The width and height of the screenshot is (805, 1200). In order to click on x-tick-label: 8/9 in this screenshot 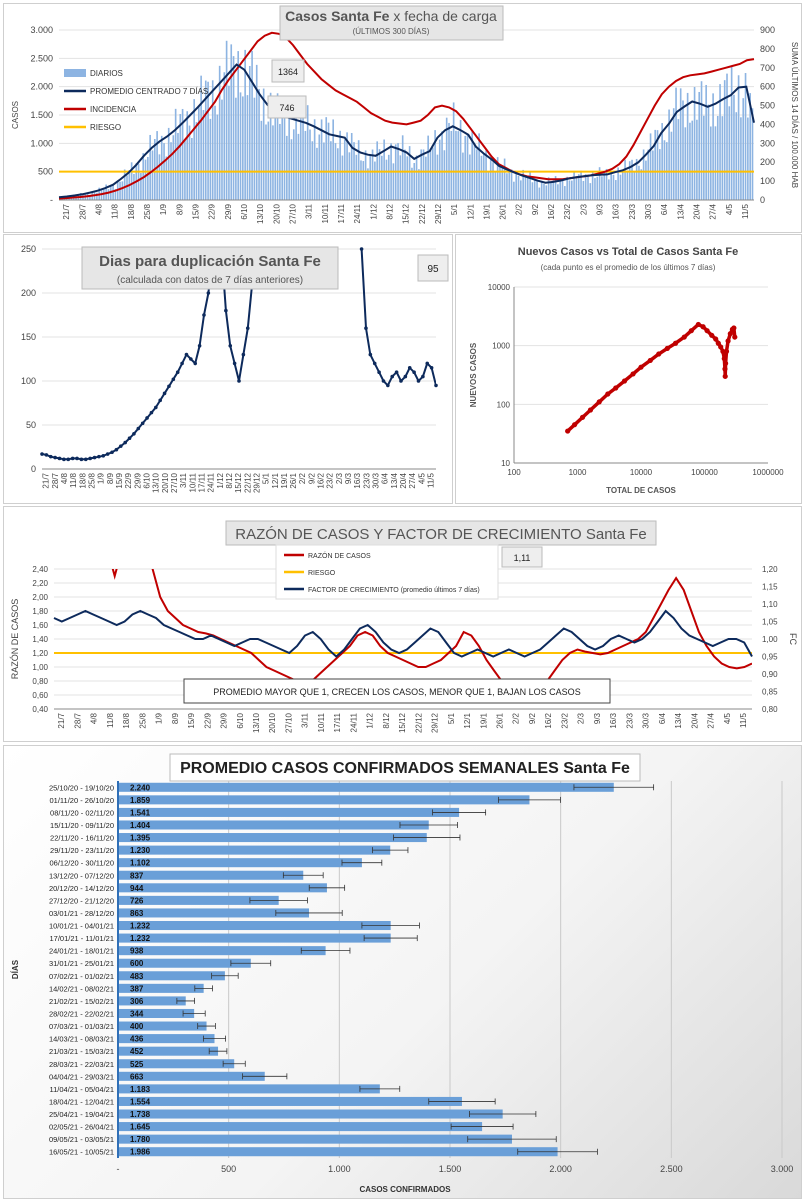, I will do `click(110, 478)`.